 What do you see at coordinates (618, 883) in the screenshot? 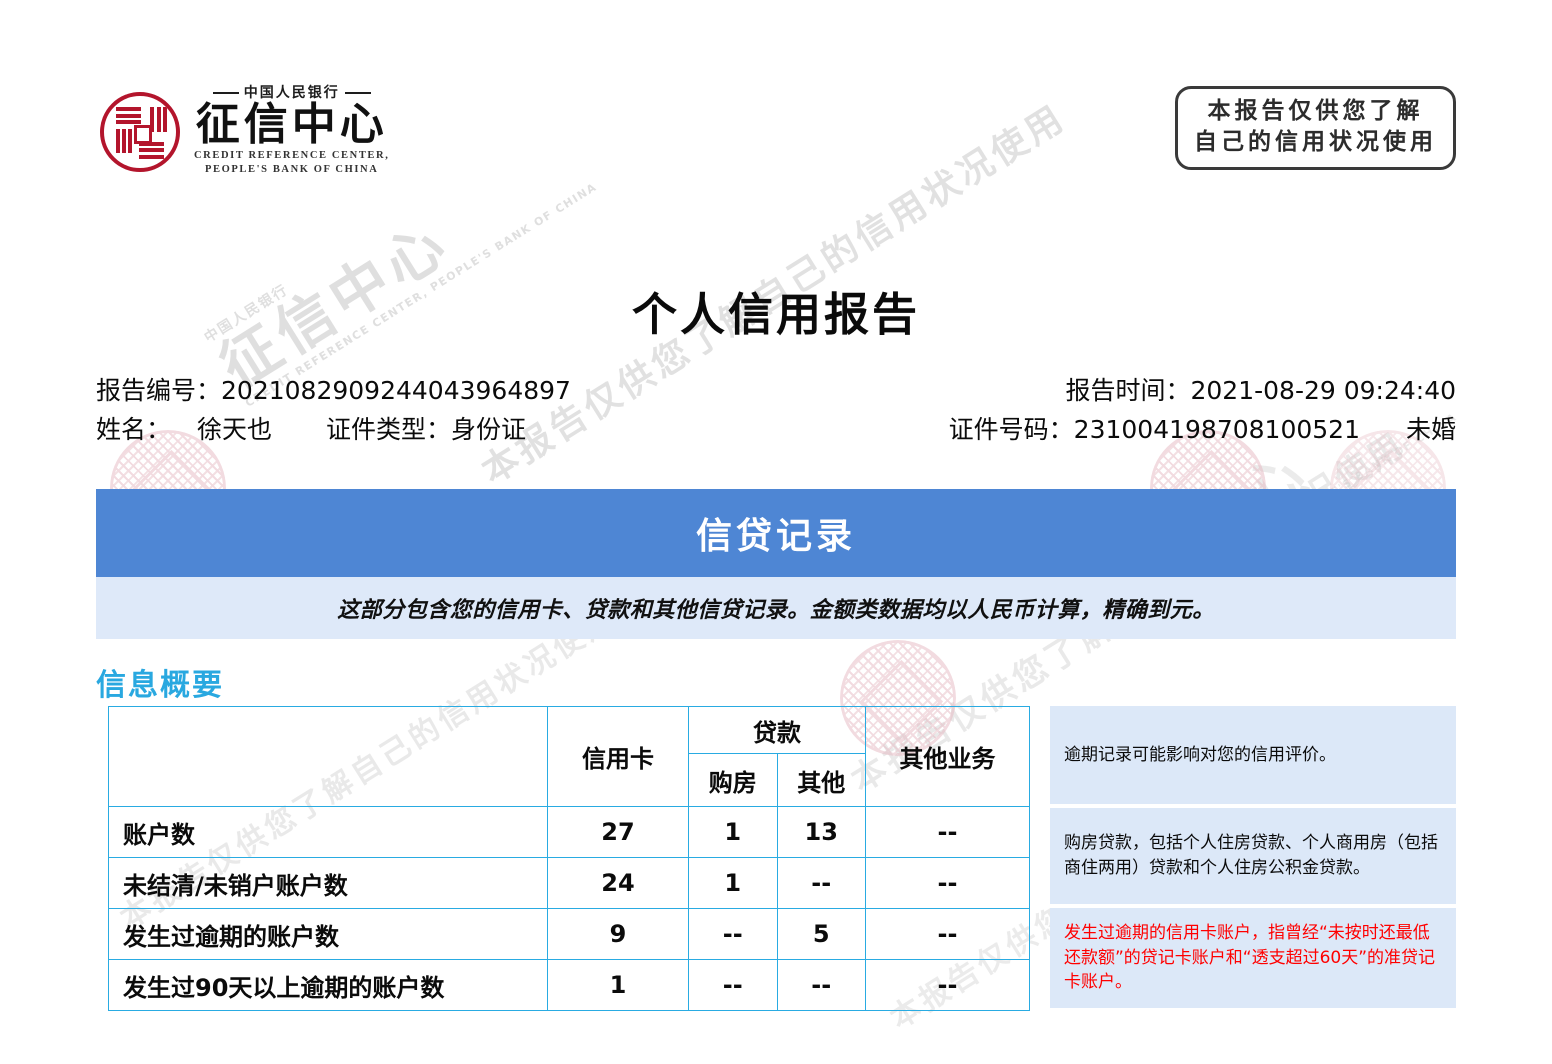
I see `cell-credit-card: 24` at bounding box center [618, 883].